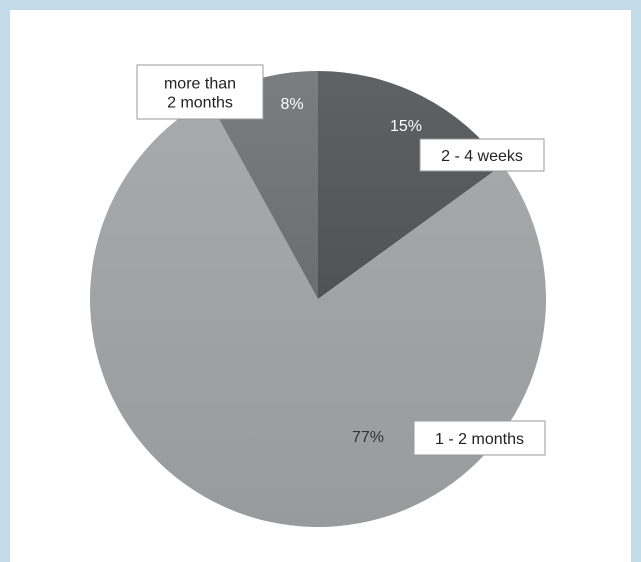 The width and height of the screenshot is (641, 562). I want to click on label-text: 2 - 4 weeks, so click(482, 156).